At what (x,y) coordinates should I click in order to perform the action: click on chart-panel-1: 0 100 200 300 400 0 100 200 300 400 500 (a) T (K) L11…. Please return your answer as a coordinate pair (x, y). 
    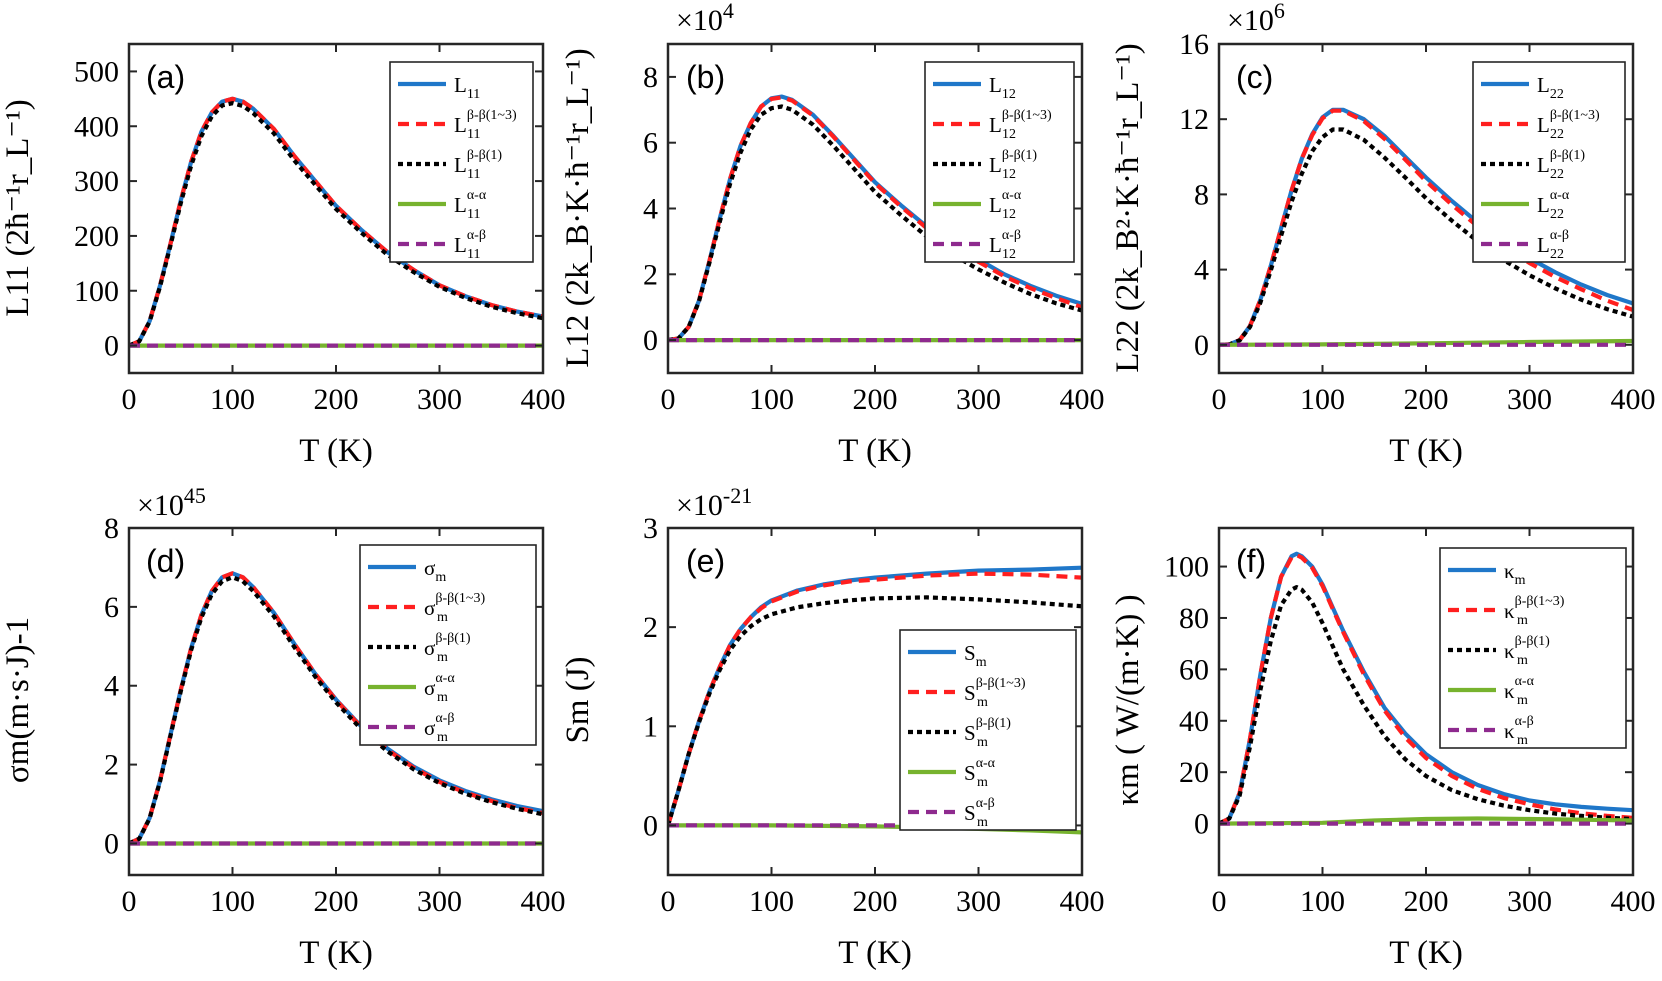
    Looking at the image, I should click on (283, 255).